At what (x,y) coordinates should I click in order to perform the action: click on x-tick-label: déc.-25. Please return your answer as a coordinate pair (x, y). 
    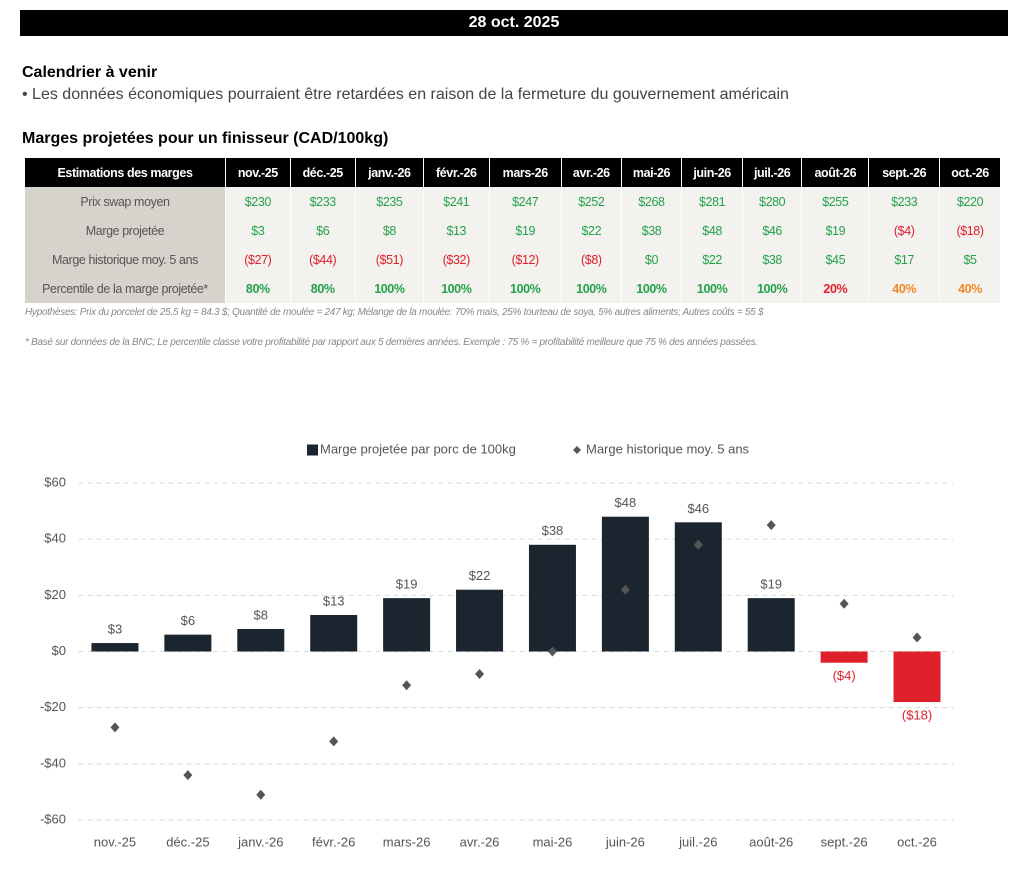
    Looking at the image, I should click on (187, 841).